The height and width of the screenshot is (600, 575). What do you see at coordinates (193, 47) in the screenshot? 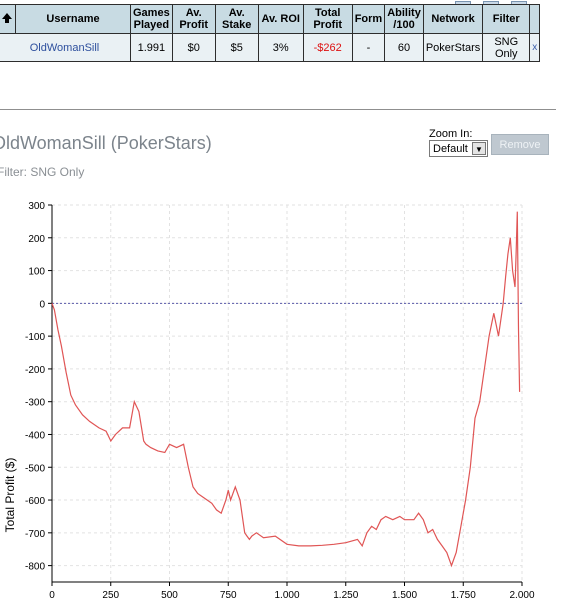
I see `av-profit-cell: $0` at bounding box center [193, 47].